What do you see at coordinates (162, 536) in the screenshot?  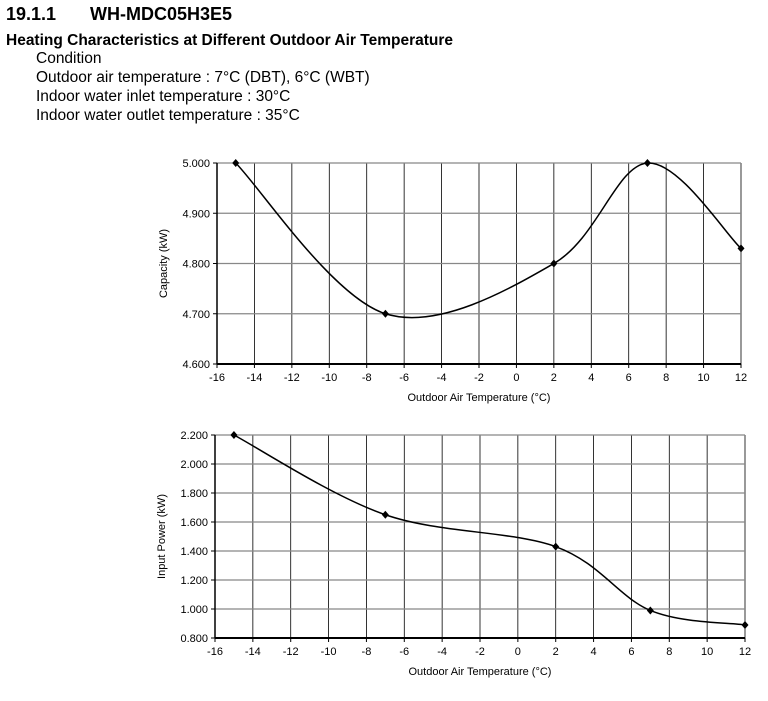 I see `y-axis-title: Input Power (kW)` at bounding box center [162, 536].